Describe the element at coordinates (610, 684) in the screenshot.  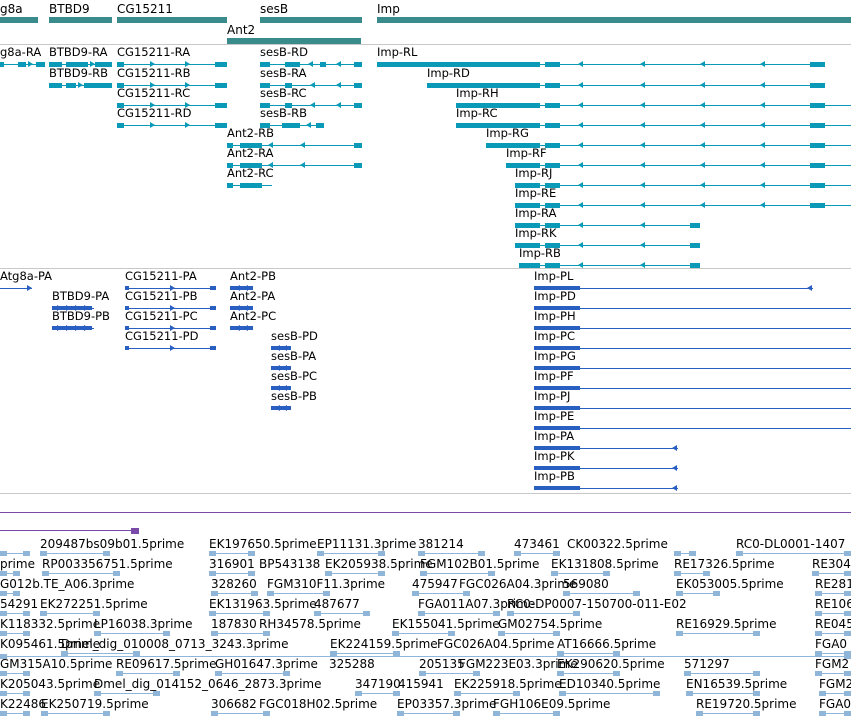
I see `est-label: ED10340.5prime` at that location.